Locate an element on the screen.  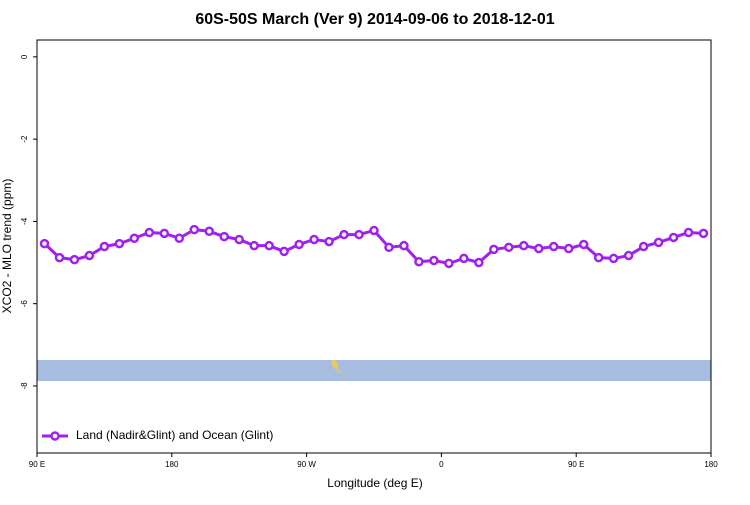
y-tick-label: -8 is located at coordinates (24, 386).